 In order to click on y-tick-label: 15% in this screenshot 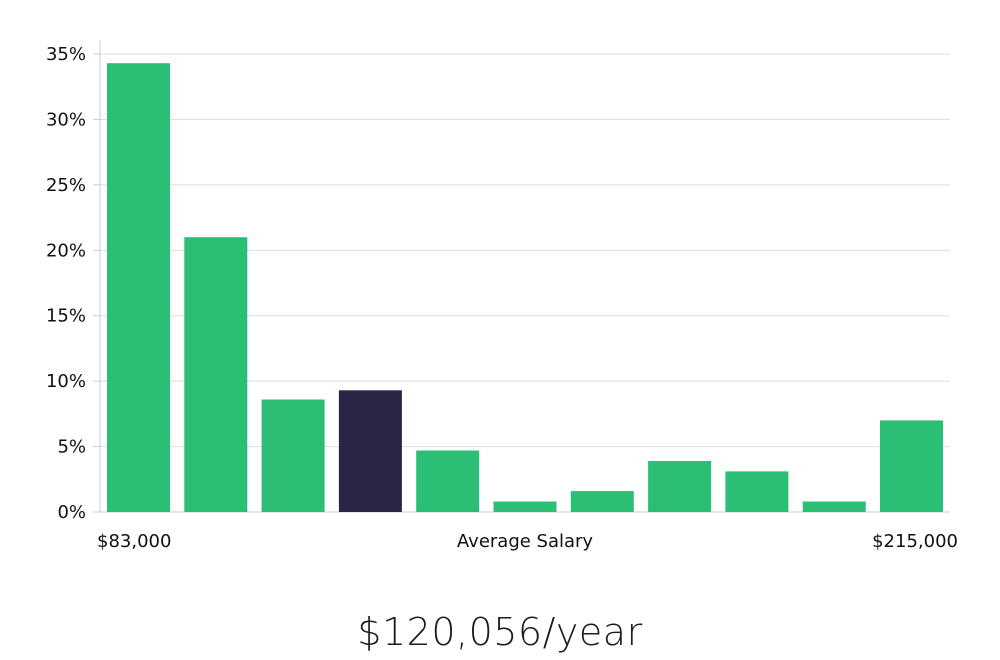, I will do `click(66, 316)`.